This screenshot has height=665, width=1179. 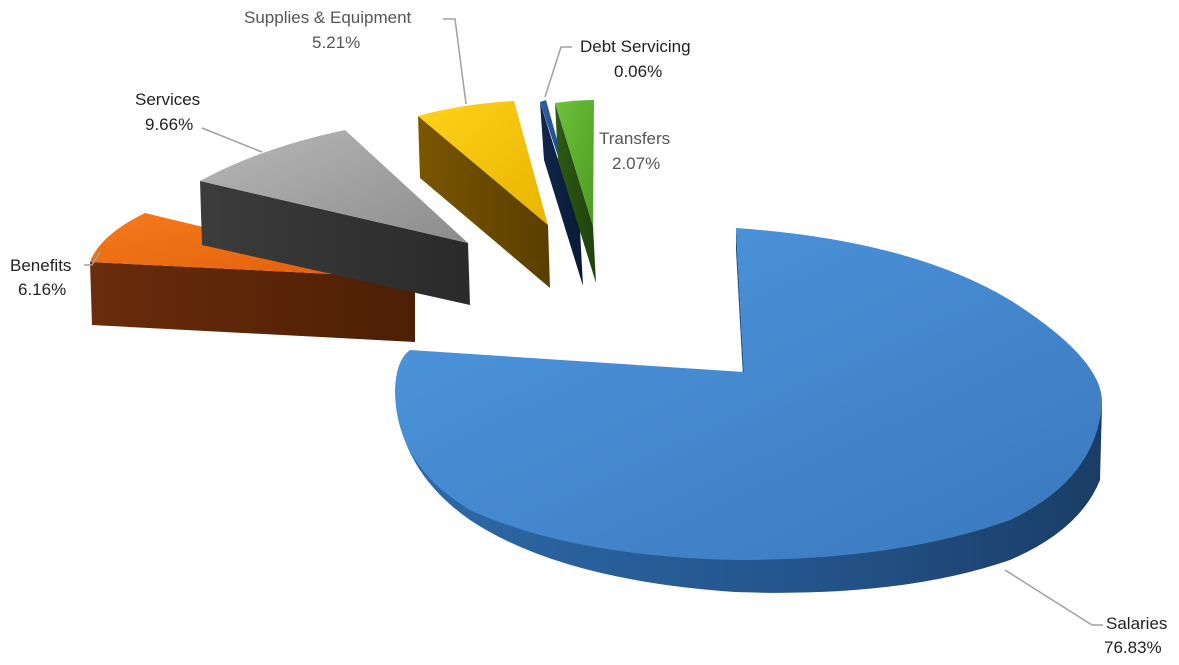 I want to click on leader-line-services, so click(x=232, y=140).